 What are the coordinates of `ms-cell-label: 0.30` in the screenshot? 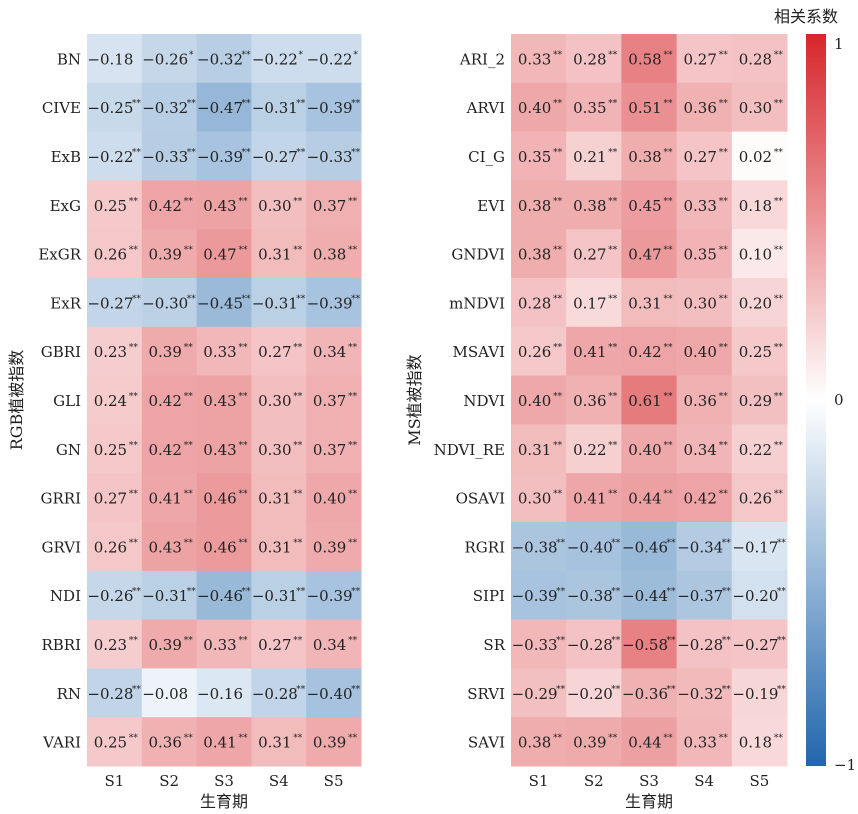 It's located at (534, 499).